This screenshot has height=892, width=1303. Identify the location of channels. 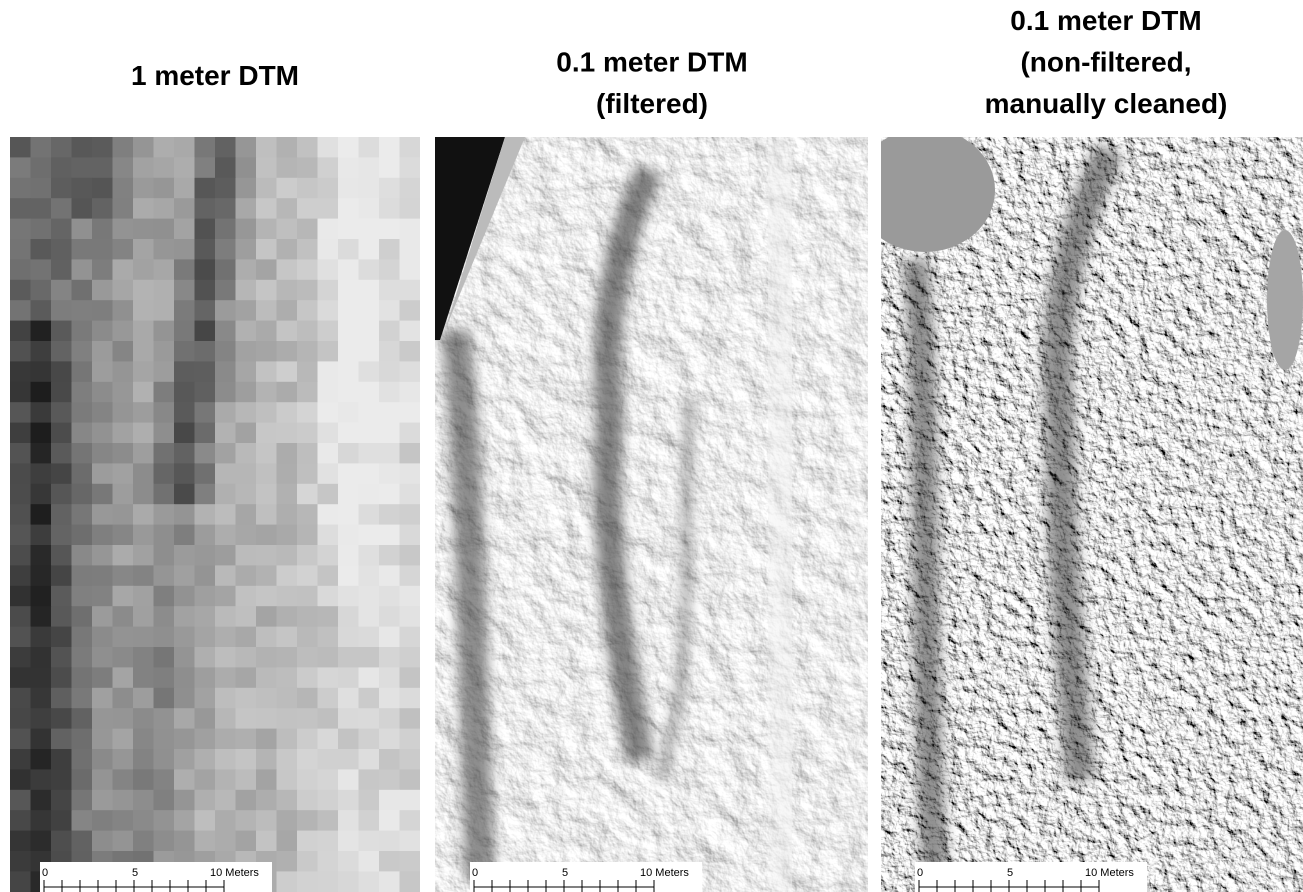
(1013, 512).